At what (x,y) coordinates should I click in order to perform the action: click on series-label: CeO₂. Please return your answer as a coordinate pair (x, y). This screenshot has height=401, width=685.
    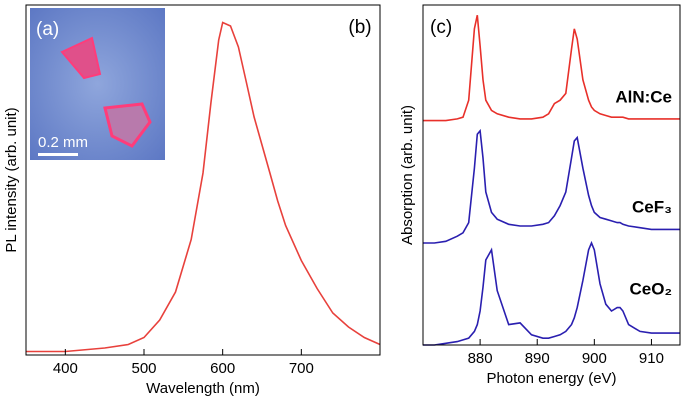
    Looking at the image, I should click on (650, 288).